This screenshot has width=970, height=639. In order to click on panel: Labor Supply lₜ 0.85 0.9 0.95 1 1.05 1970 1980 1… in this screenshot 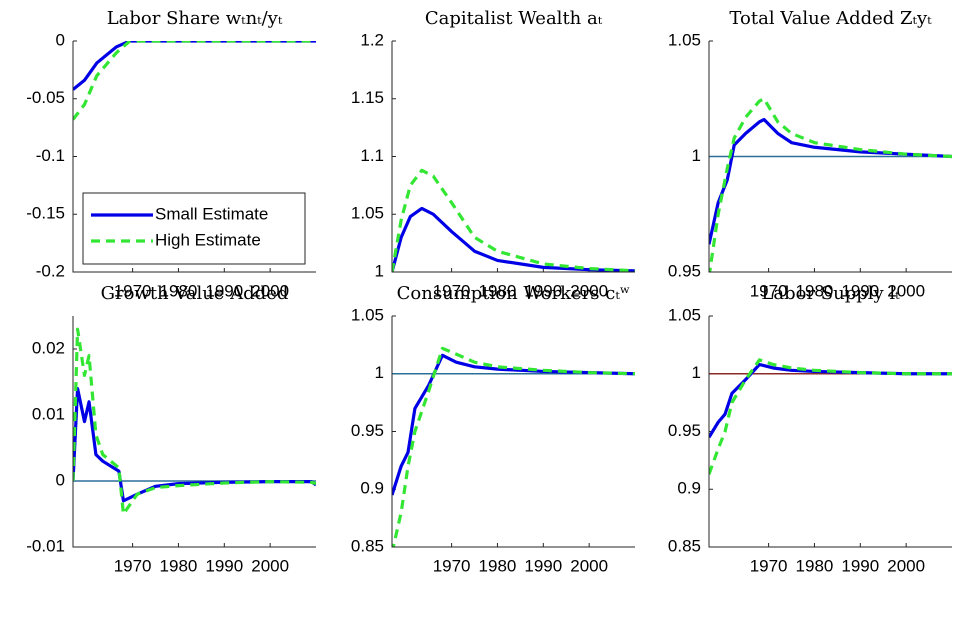, I will do `click(810, 429)`.